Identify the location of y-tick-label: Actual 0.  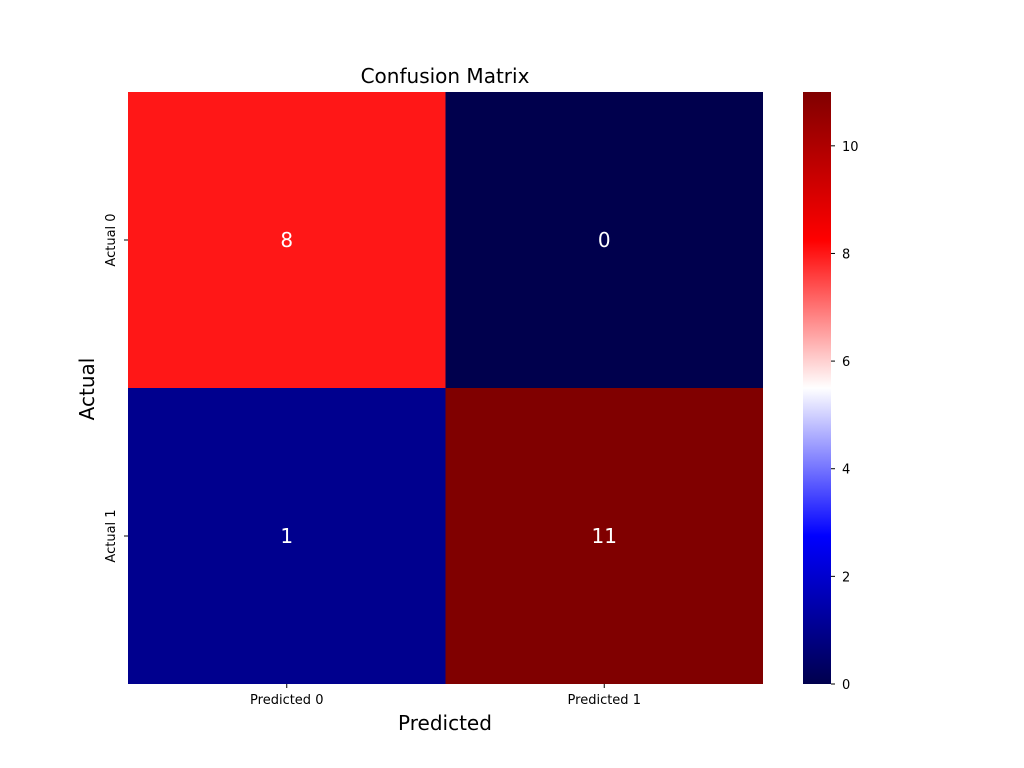
(111, 239).